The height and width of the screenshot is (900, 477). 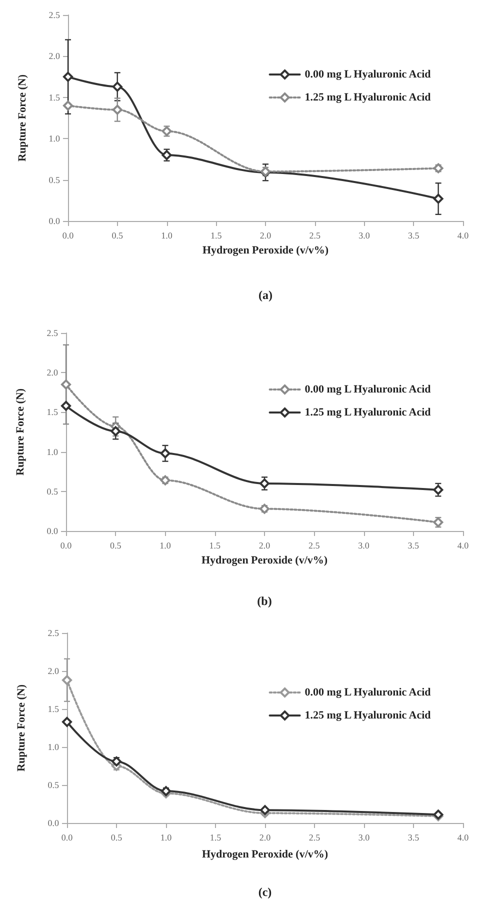 What do you see at coordinates (264, 601) in the screenshot?
I see `text: (b)` at bounding box center [264, 601].